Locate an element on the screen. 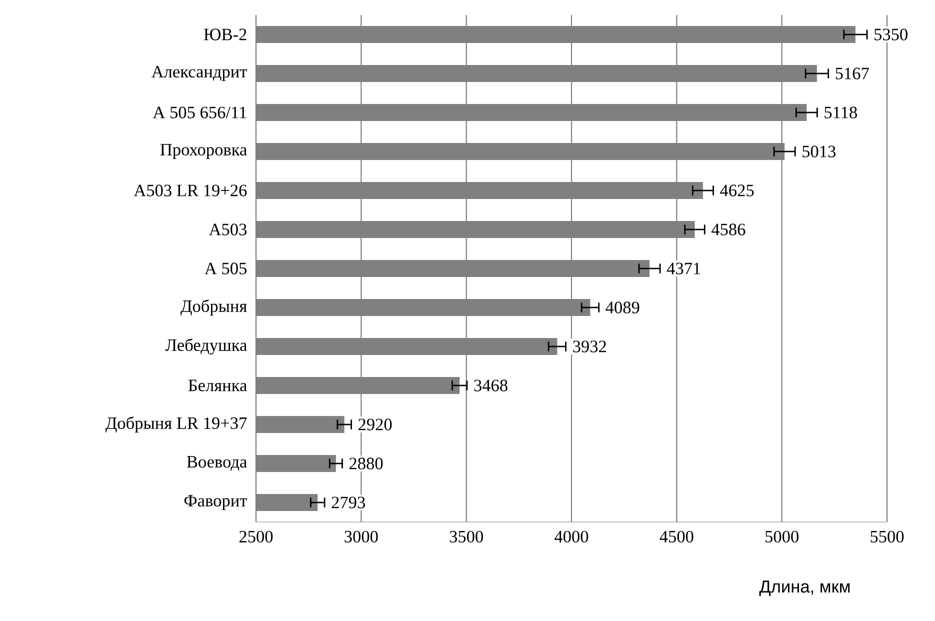  y-tick-label: ЮВ-2 is located at coordinates (225, 34).